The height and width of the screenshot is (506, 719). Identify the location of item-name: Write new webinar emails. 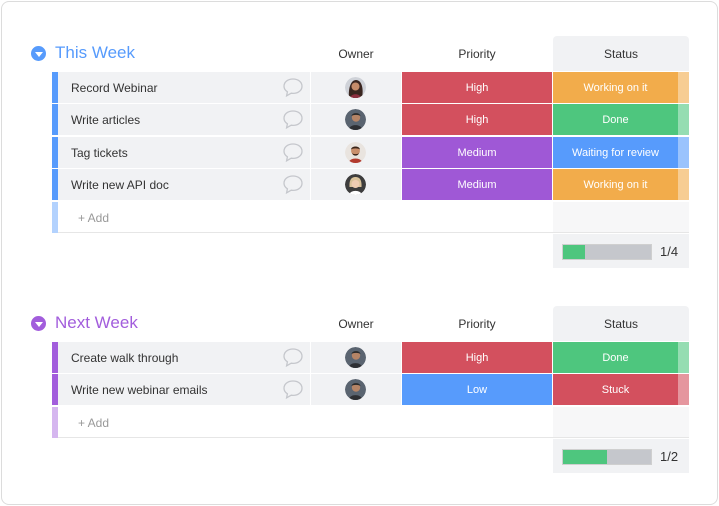
(139, 390).